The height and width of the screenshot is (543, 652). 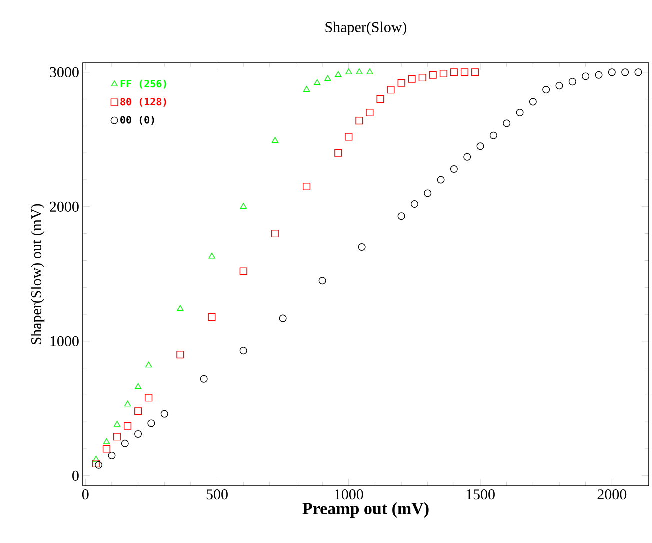 What do you see at coordinates (64, 72) in the screenshot?
I see `y-tick-label: 3000` at bounding box center [64, 72].